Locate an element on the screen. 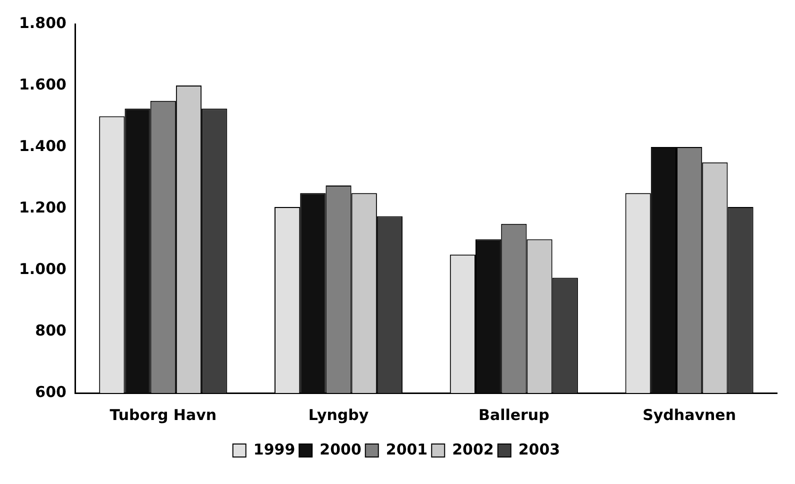 The image size is (795, 484). legend-label: 2002 is located at coordinates (473, 449).